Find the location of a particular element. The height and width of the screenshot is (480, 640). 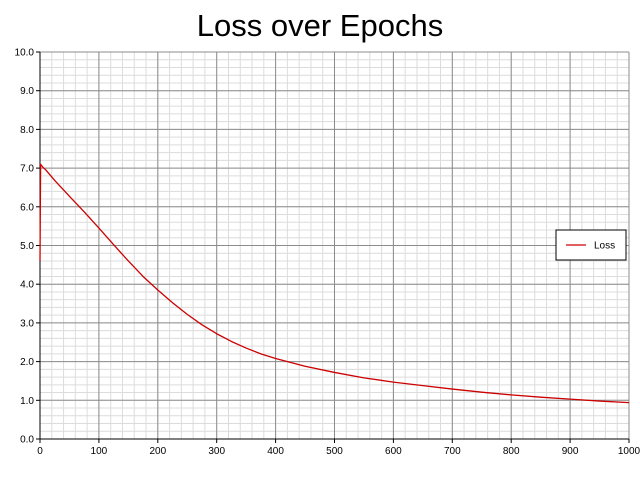

y-tick-label: 4.0 is located at coordinates (27, 285).